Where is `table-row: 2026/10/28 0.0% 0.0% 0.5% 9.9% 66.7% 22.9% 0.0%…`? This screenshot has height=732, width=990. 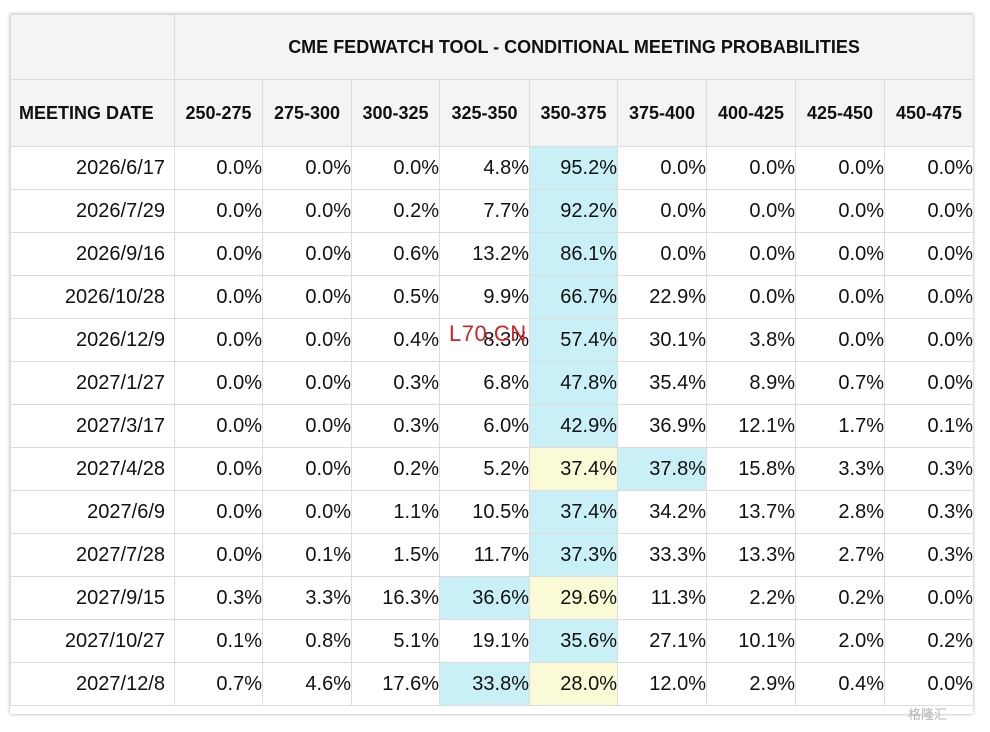
table-row: 2026/10/28 0.0% 0.0% 0.5% 9.9% 66.7% 22.9% 0.0%… is located at coordinates (492, 297).